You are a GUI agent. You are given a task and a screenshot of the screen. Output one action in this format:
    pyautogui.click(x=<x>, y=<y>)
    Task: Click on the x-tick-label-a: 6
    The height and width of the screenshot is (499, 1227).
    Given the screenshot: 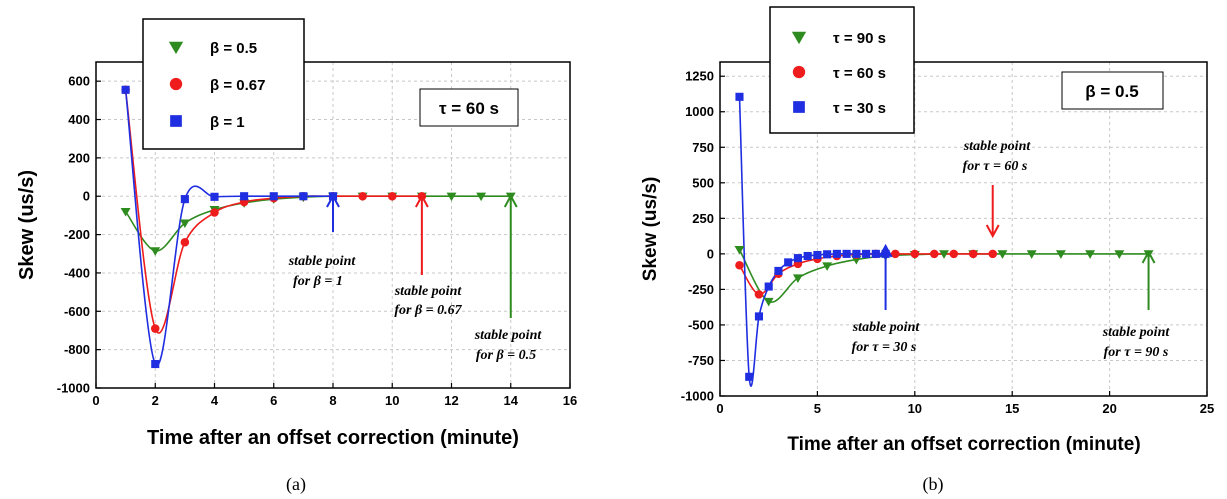 What is the action you would take?
    pyautogui.click(x=273, y=400)
    